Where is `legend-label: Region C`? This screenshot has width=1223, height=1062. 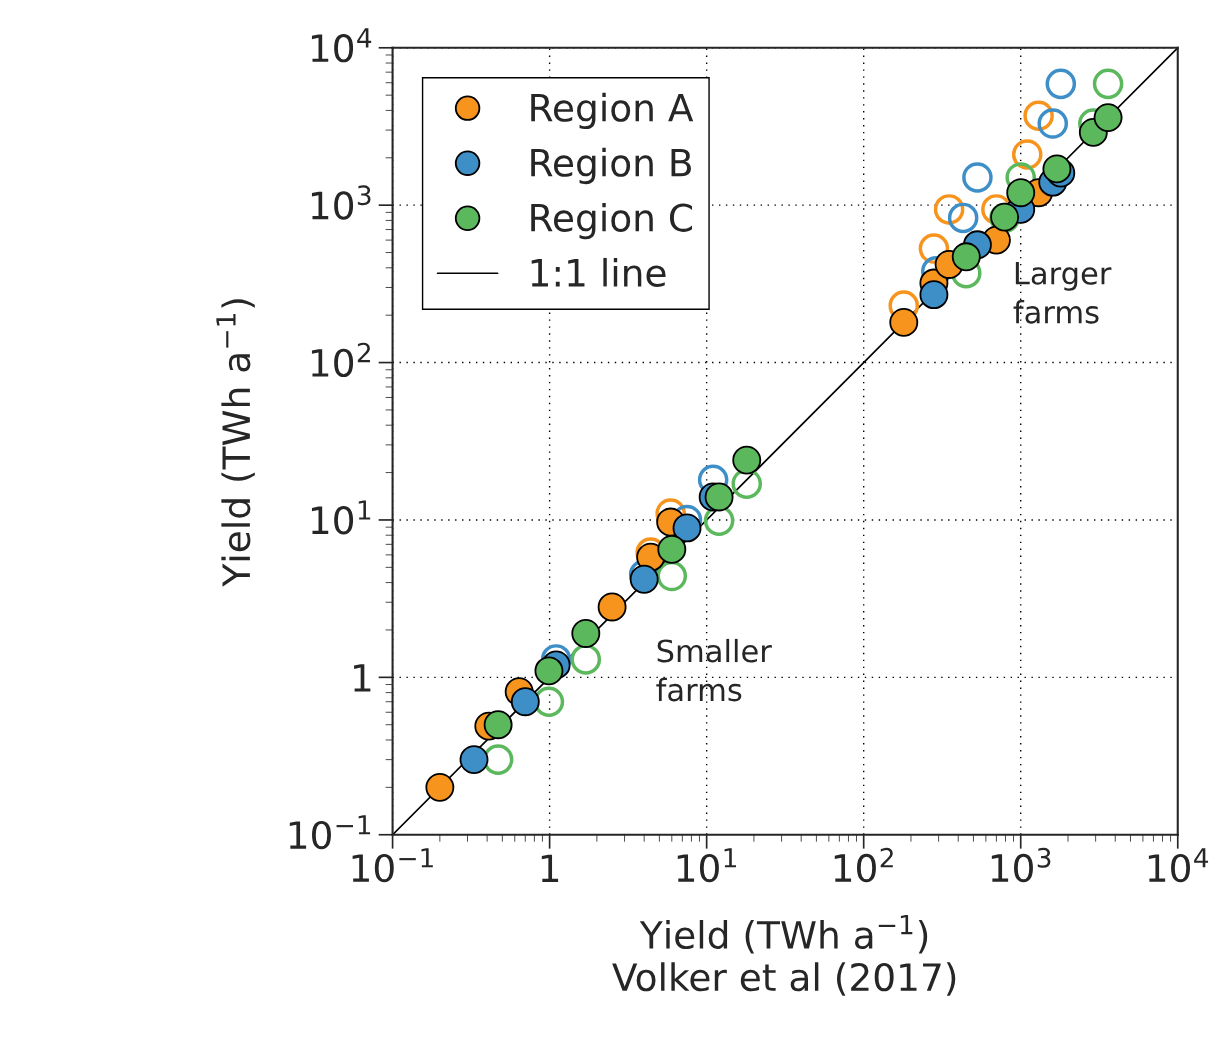 legend-label: Region C is located at coordinates (612, 221).